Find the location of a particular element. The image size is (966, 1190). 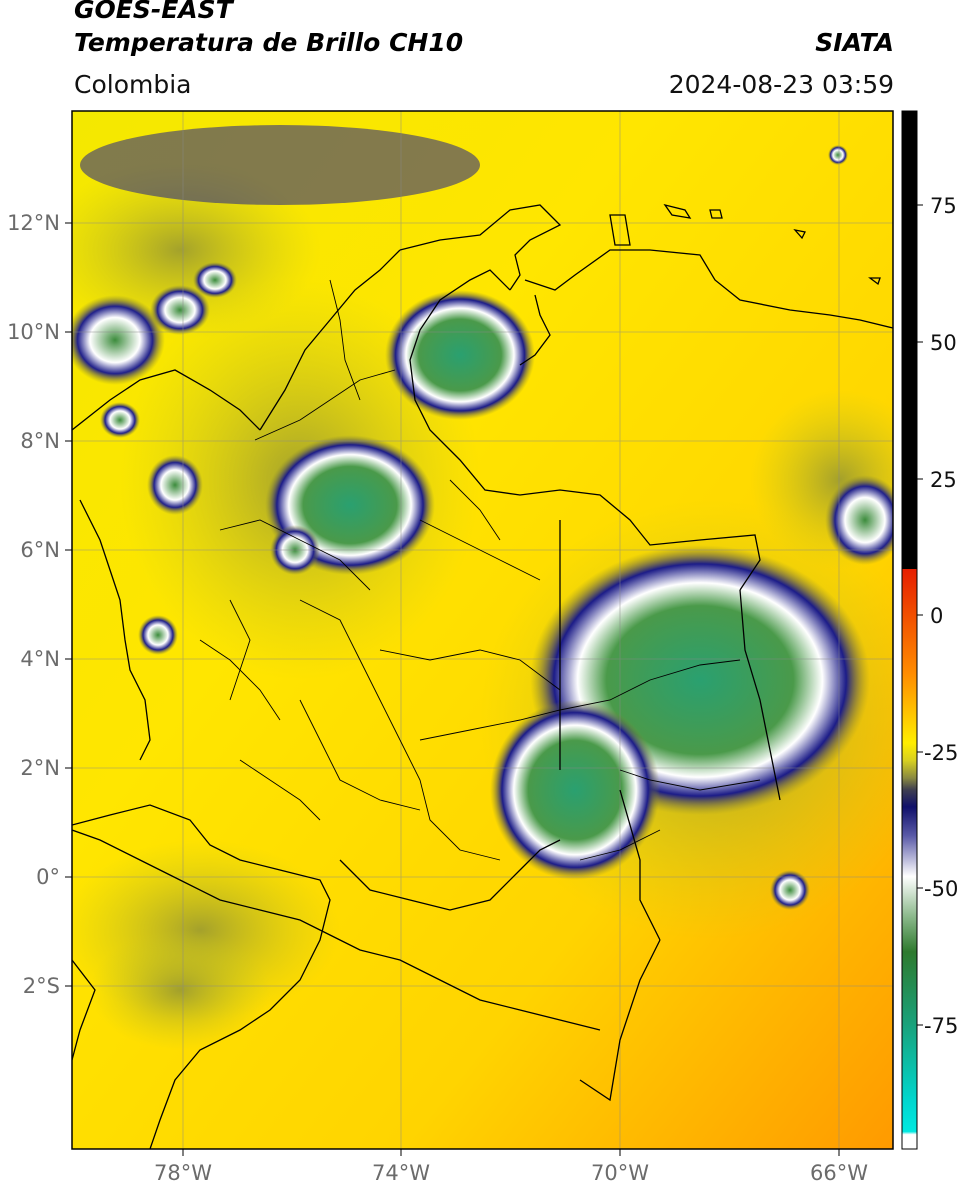

colorbar-tick-label: 0 is located at coordinates (936, 616).